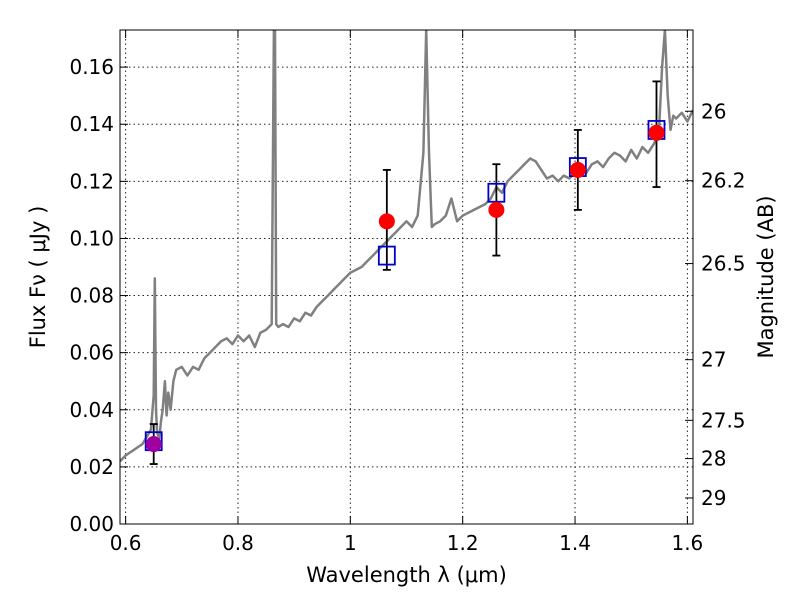  What do you see at coordinates (91, 124) in the screenshot?
I see `y-tick-label: 0.14` at bounding box center [91, 124].